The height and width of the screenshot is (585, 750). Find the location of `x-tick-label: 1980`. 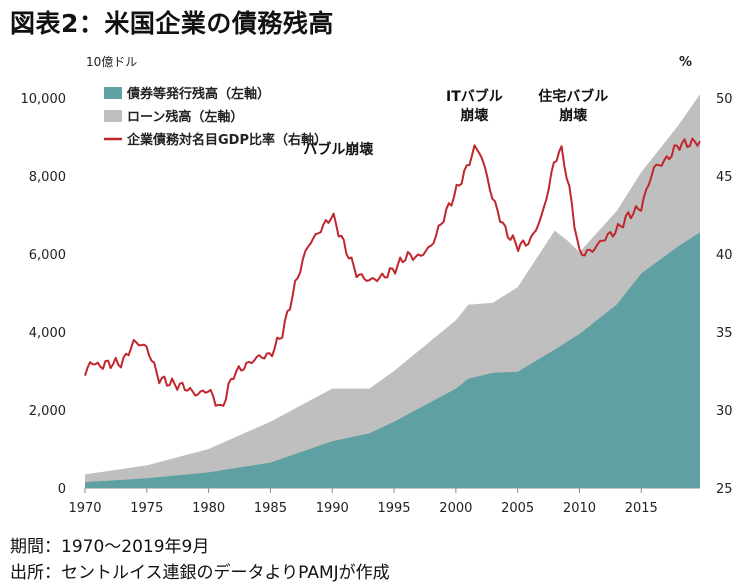

x-tick-label: 1980 is located at coordinates (208, 508).